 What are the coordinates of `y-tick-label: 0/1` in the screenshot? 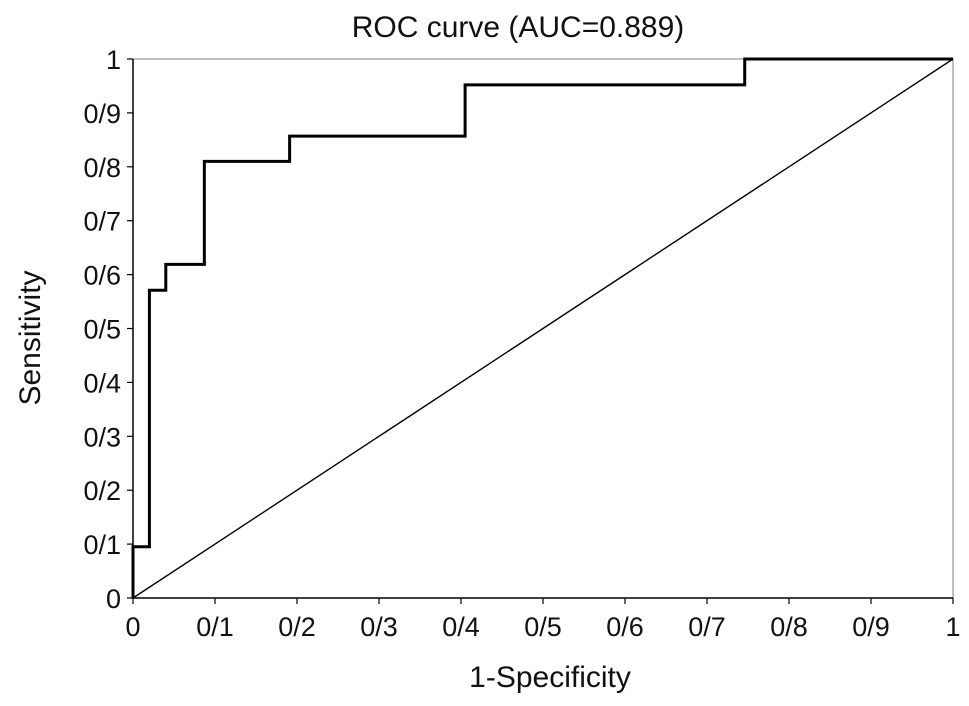 It's located at (102, 545).